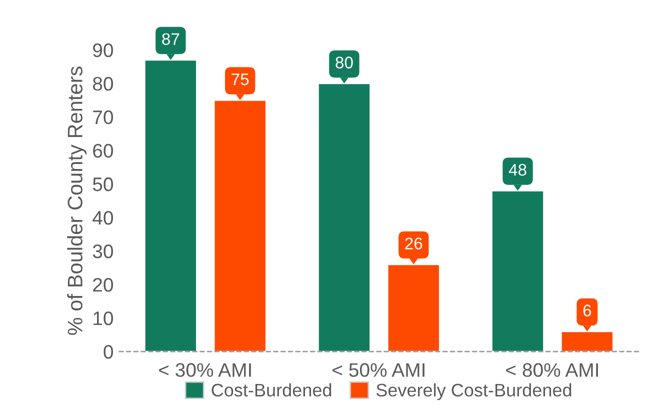 This screenshot has width=659, height=416. I want to click on data-label: 48, so click(517, 170).